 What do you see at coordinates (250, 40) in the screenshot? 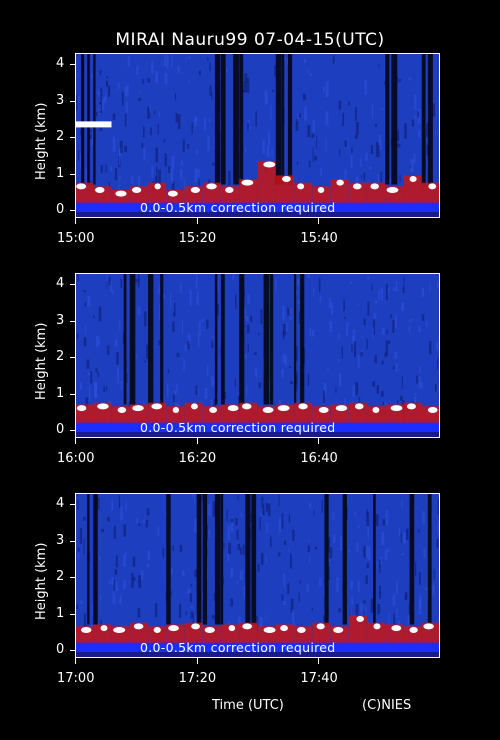
I see `chart-title: MIRAI Nauru99 07-04-15(UTC)` at bounding box center [250, 40].